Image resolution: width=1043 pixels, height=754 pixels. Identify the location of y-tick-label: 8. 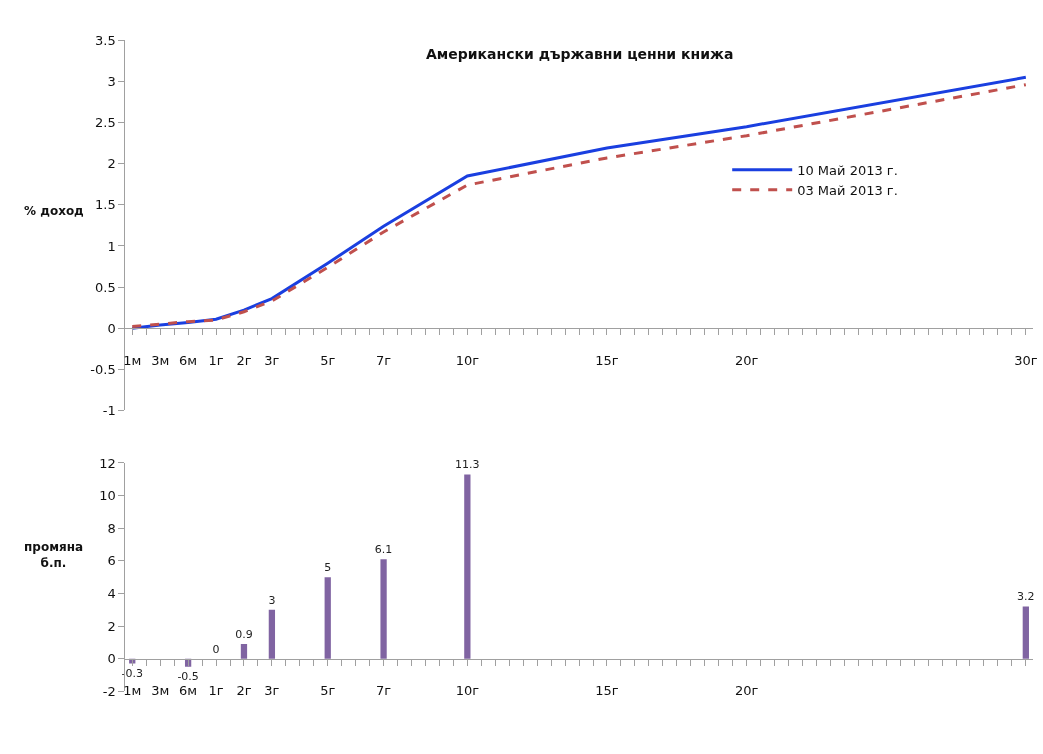
(111, 528).